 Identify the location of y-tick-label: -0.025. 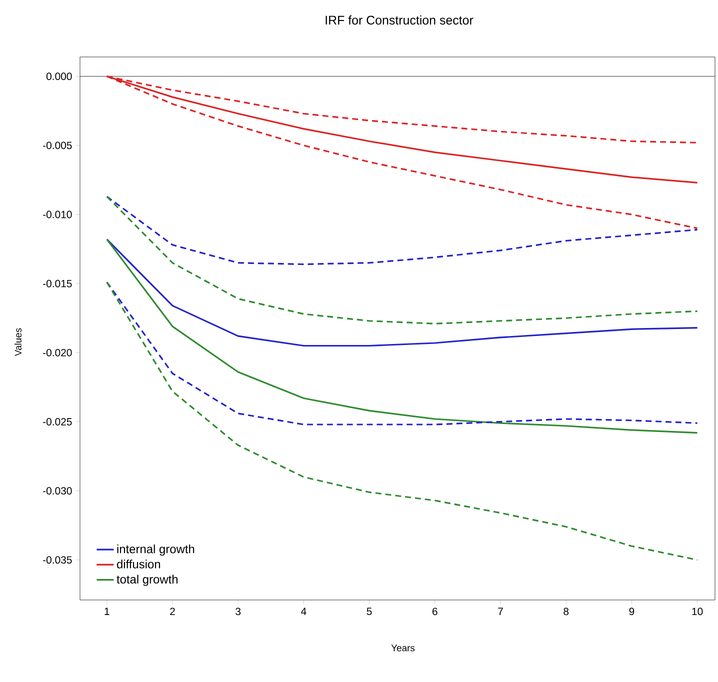
(57, 422).